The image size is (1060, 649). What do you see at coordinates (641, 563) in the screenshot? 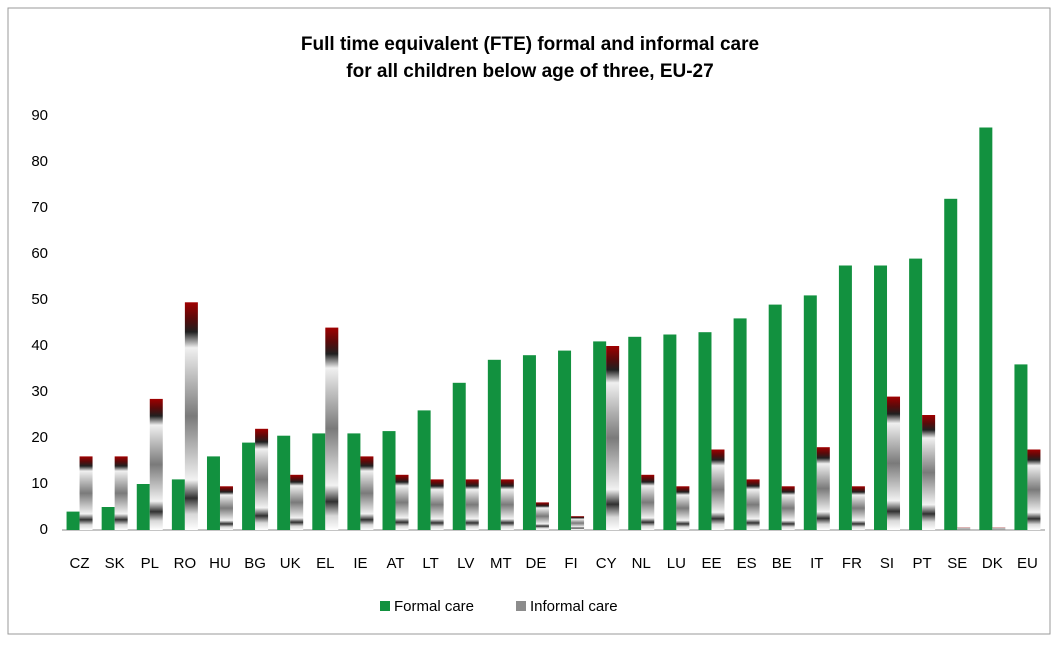
I see `x-tick-label: NL` at bounding box center [641, 563].